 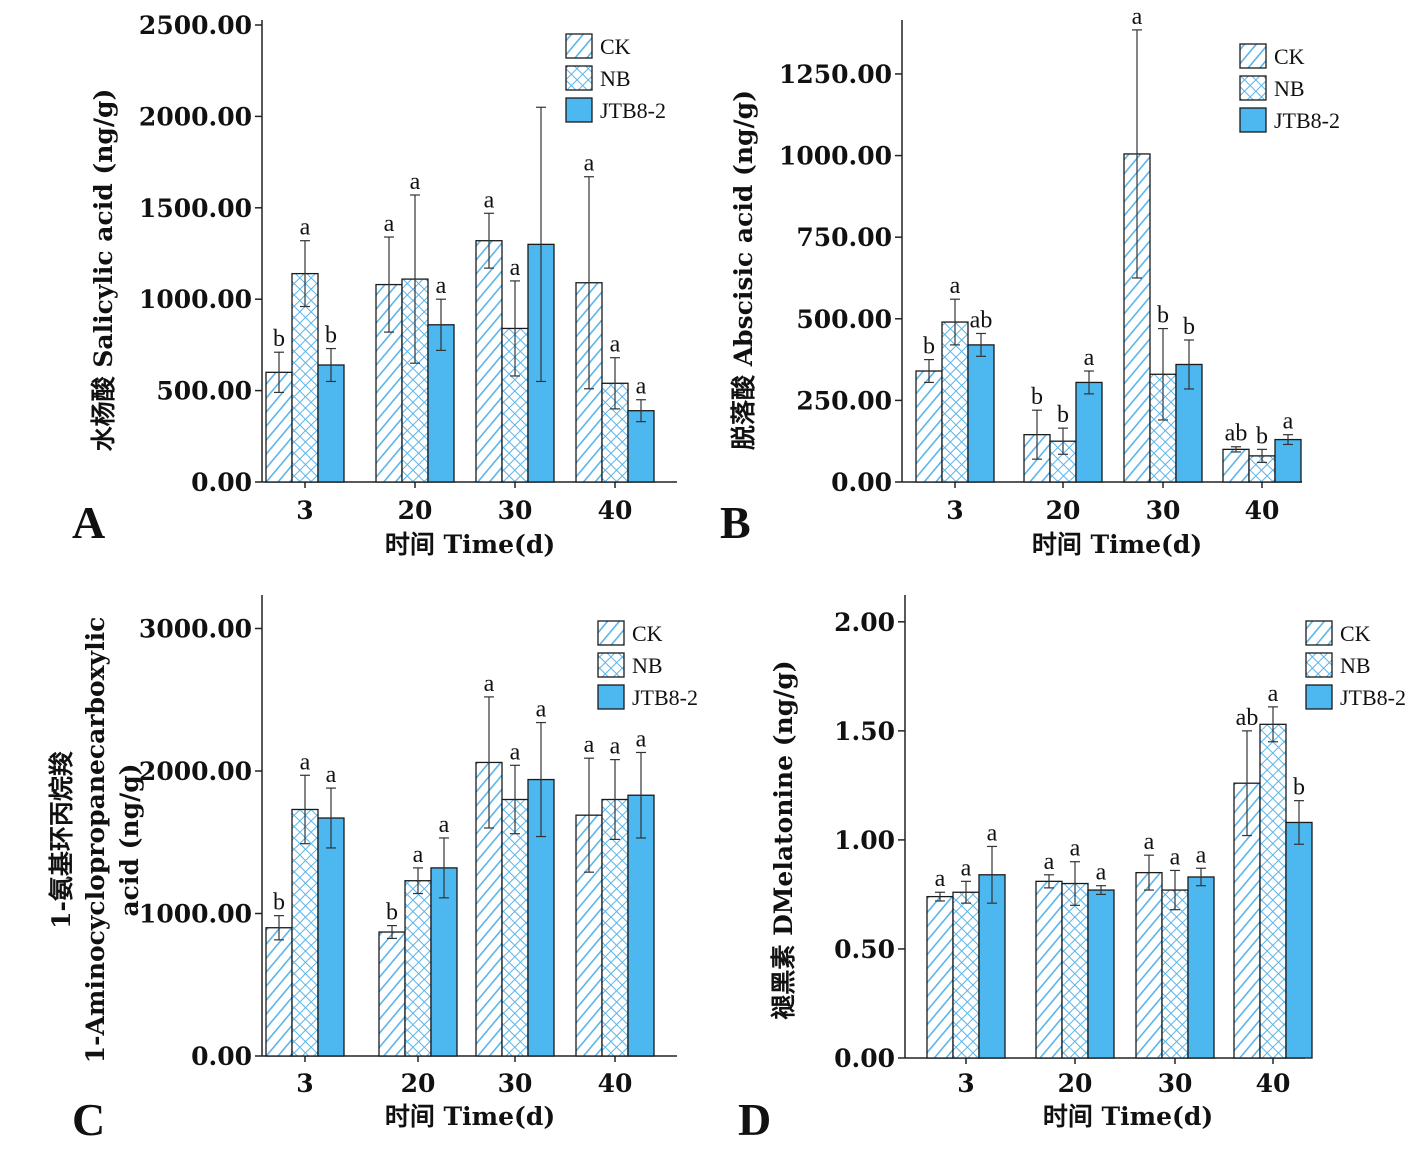 I want to click on panel-letter-b: B, so click(x=735, y=522).